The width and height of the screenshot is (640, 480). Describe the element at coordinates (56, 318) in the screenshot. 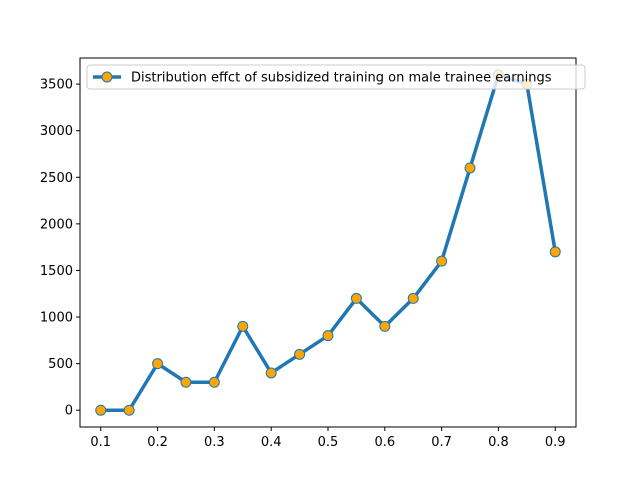

I see `y-tick-label: 1000` at that location.